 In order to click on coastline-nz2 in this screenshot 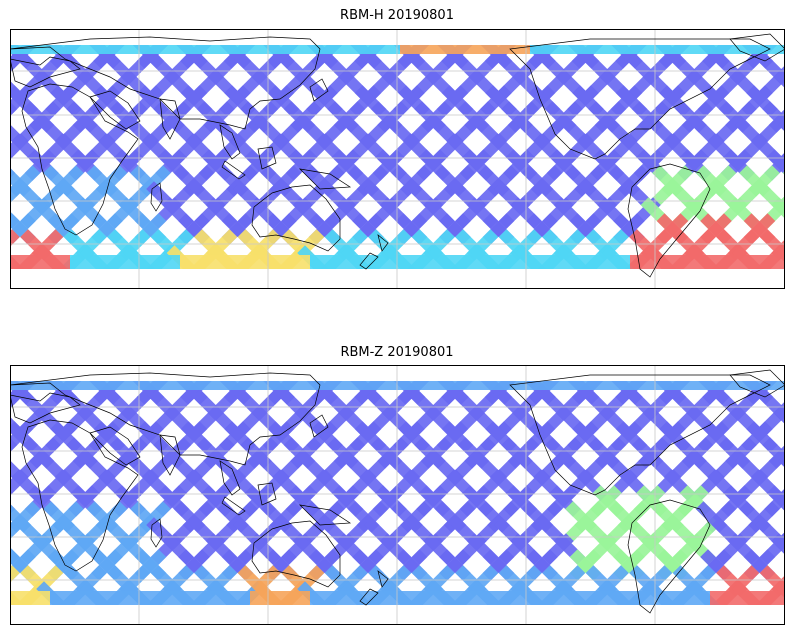, I will do `click(369, 261)`.